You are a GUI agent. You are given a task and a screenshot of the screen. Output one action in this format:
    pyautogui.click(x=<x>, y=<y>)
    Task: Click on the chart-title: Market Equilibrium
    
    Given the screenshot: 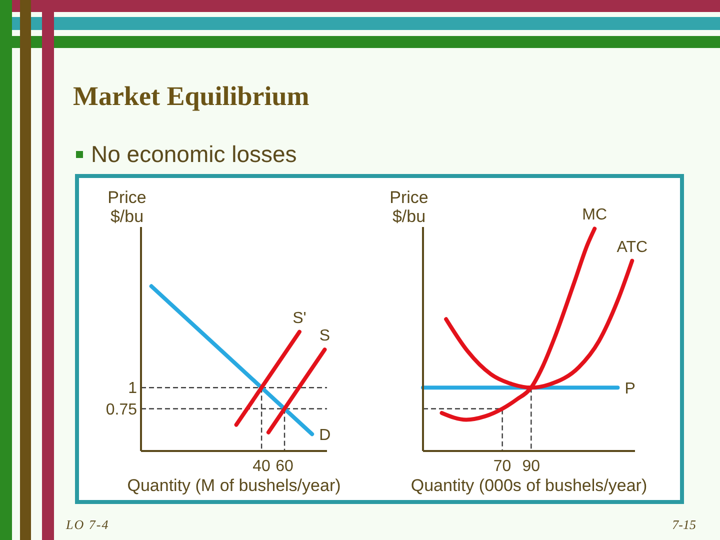 What is the action you would take?
    pyautogui.click(x=191, y=96)
    